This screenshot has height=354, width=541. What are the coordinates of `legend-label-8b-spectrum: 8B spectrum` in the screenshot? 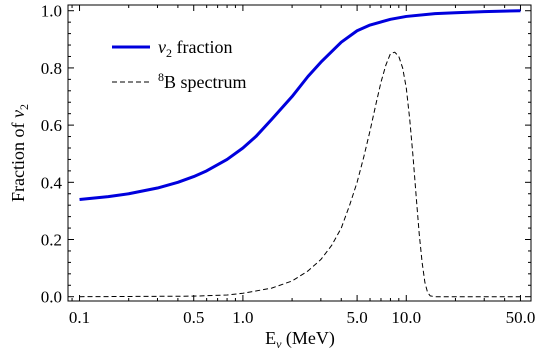 It's located at (202, 81).